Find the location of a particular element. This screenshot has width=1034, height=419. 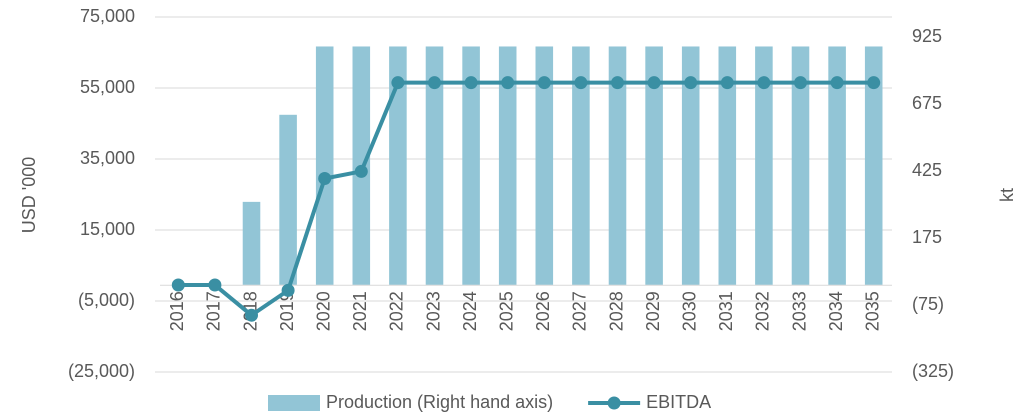

y-axis-title: USD '000 is located at coordinates (29, 195).